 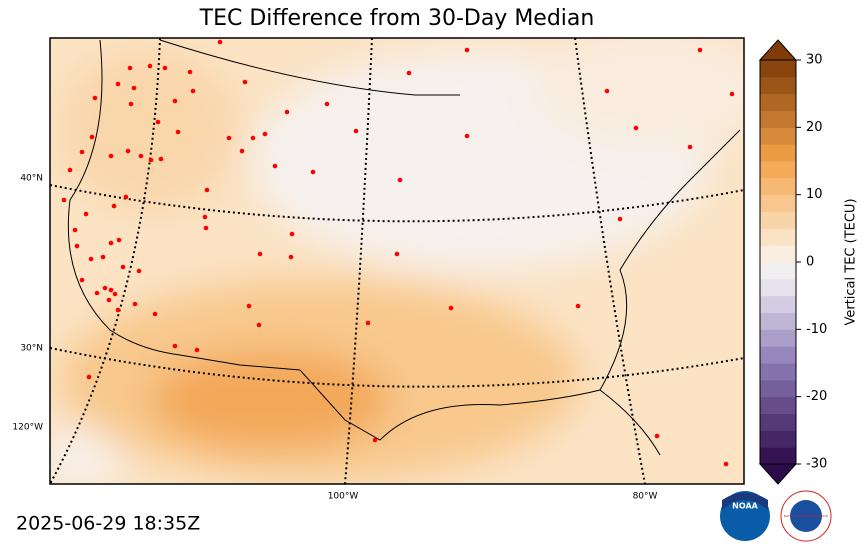 What do you see at coordinates (645, 497) in the screenshot?
I see `lon-label: 80°W` at bounding box center [645, 497].